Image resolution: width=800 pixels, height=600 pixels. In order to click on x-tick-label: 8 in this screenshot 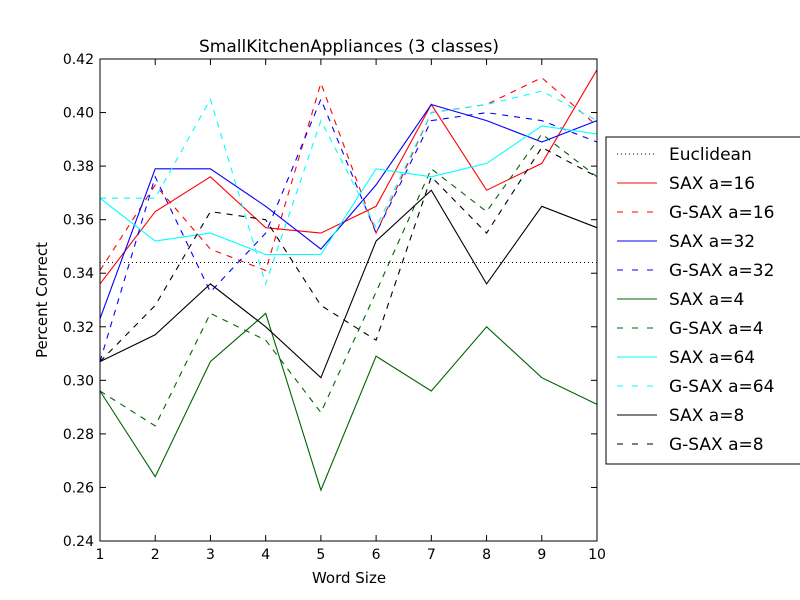, I will do `click(486, 555)`.